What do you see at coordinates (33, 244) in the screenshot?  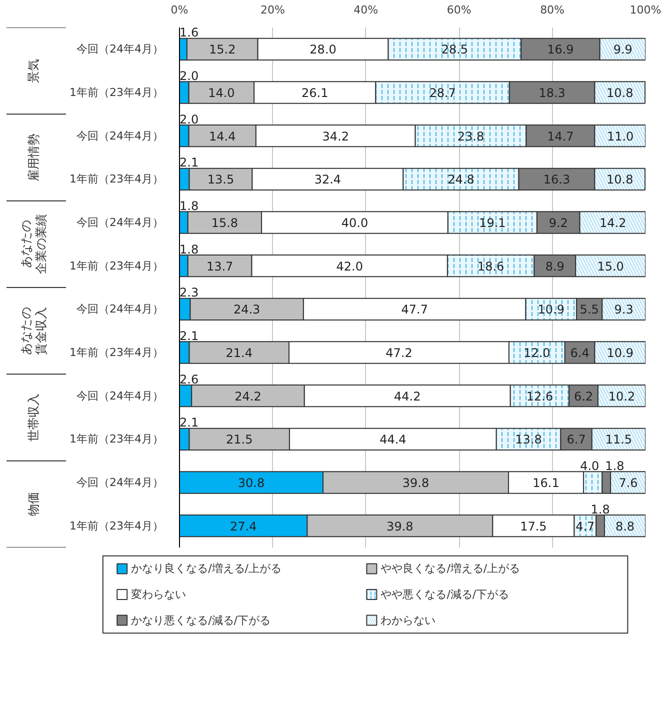 I see `text: あなたの企業の業績` at bounding box center [33, 244].